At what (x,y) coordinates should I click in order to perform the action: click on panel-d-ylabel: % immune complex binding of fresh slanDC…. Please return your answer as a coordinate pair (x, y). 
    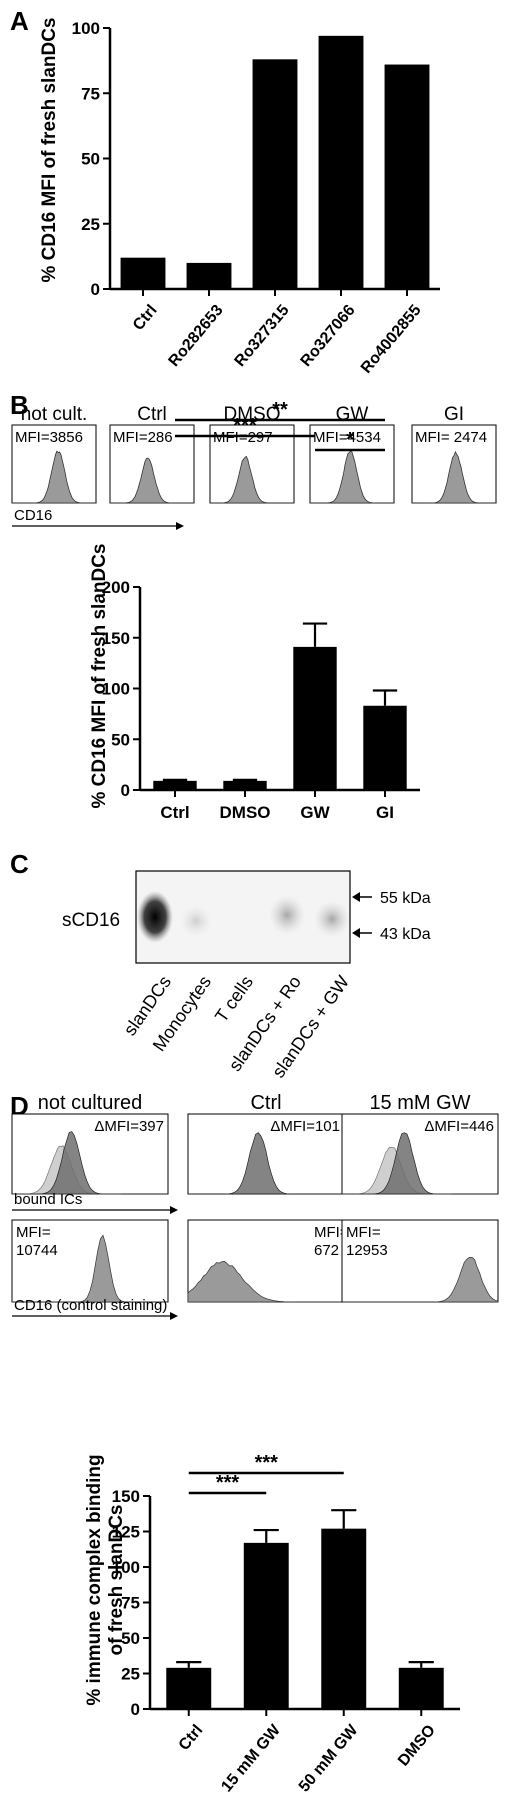
    Looking at the image, I should click on (105, 1579).